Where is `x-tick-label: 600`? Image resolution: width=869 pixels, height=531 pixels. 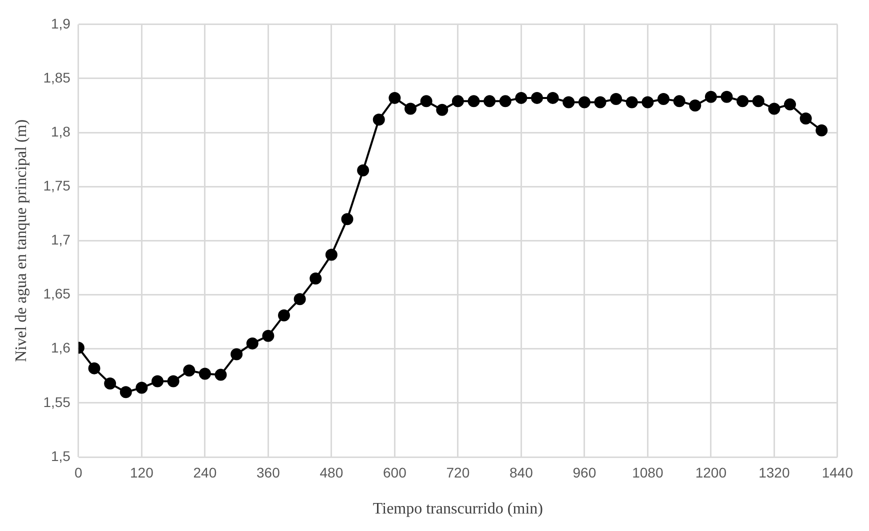
x-tick-label: 600 is located at coordinates (395, 472).